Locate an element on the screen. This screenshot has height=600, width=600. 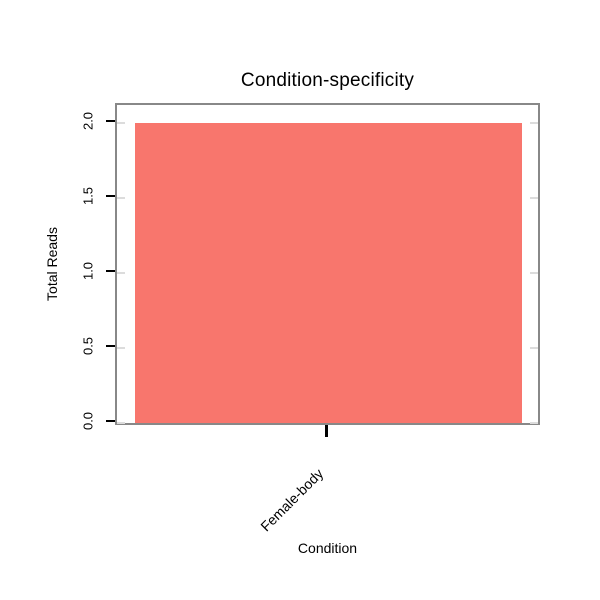
x-category-label: Female-body is located at coordinates (292, 500).